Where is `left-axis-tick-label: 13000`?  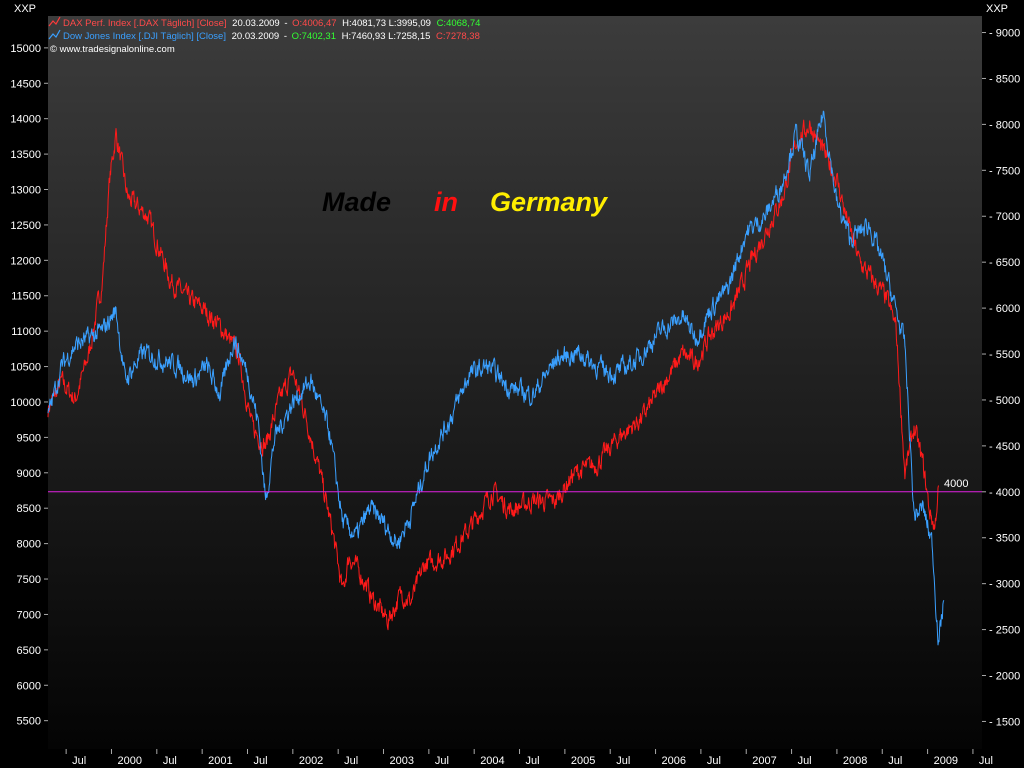
left-axis-tick-label: 13000 is located at coordinates (25, 191).